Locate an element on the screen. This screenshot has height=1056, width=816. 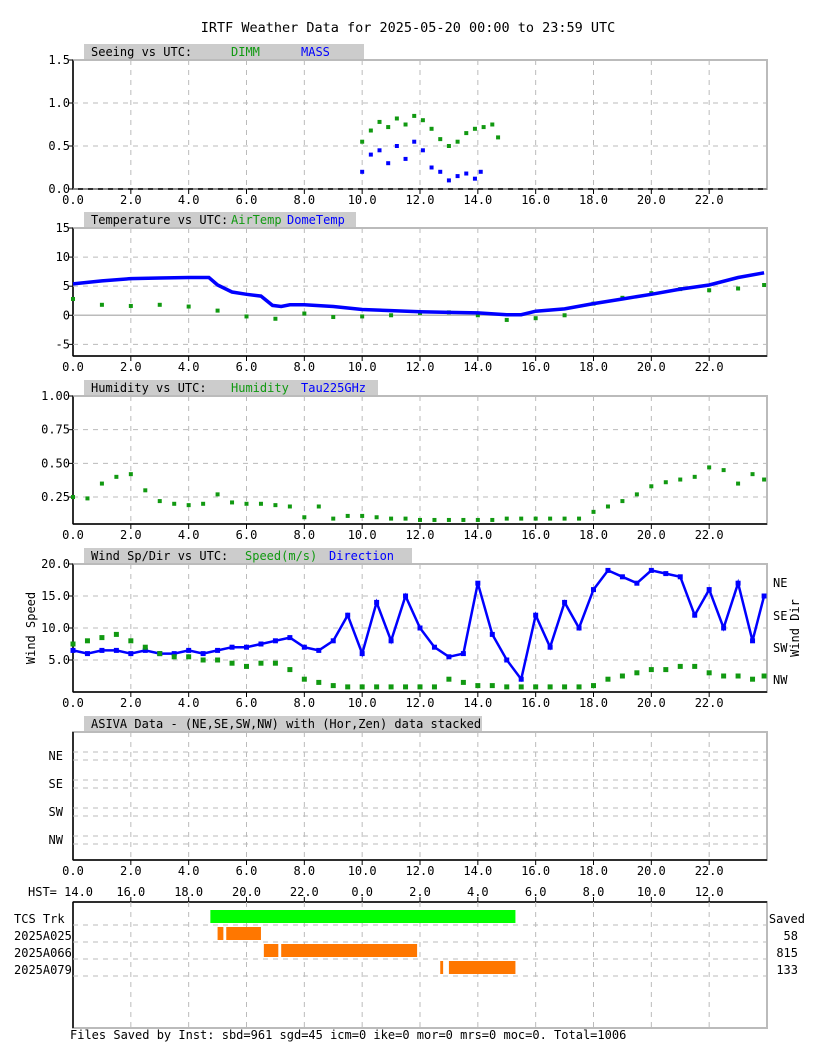
ytick-label: -5 is located at coordinates (63, 344).